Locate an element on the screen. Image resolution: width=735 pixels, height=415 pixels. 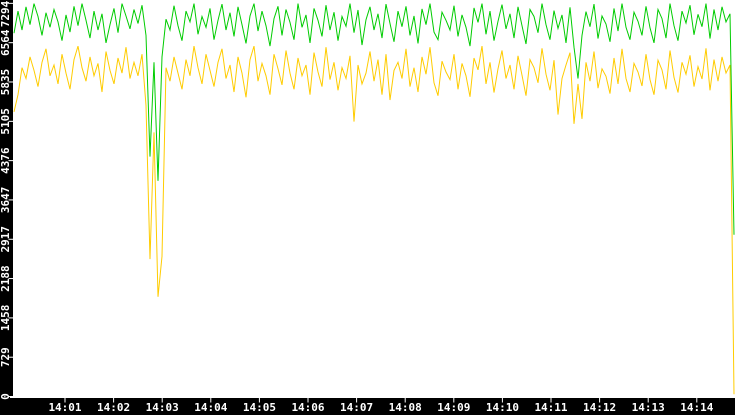
x-tick-label: 14:04 is located at coordinates (210, 407).